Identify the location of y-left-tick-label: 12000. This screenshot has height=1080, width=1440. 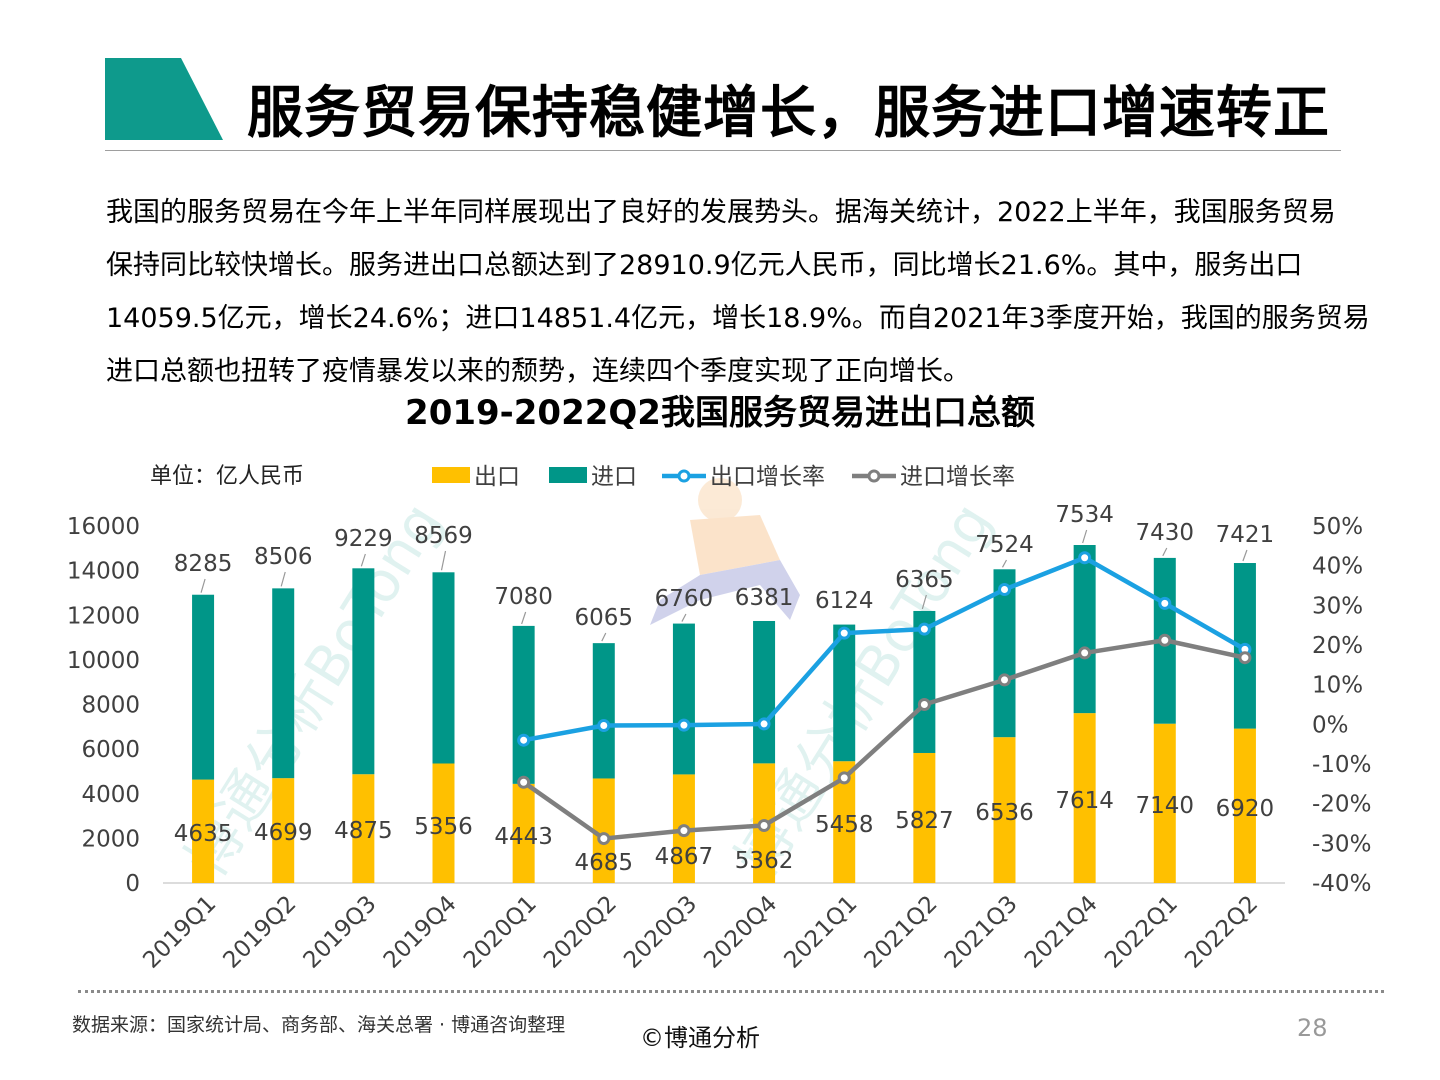
(103, 616).